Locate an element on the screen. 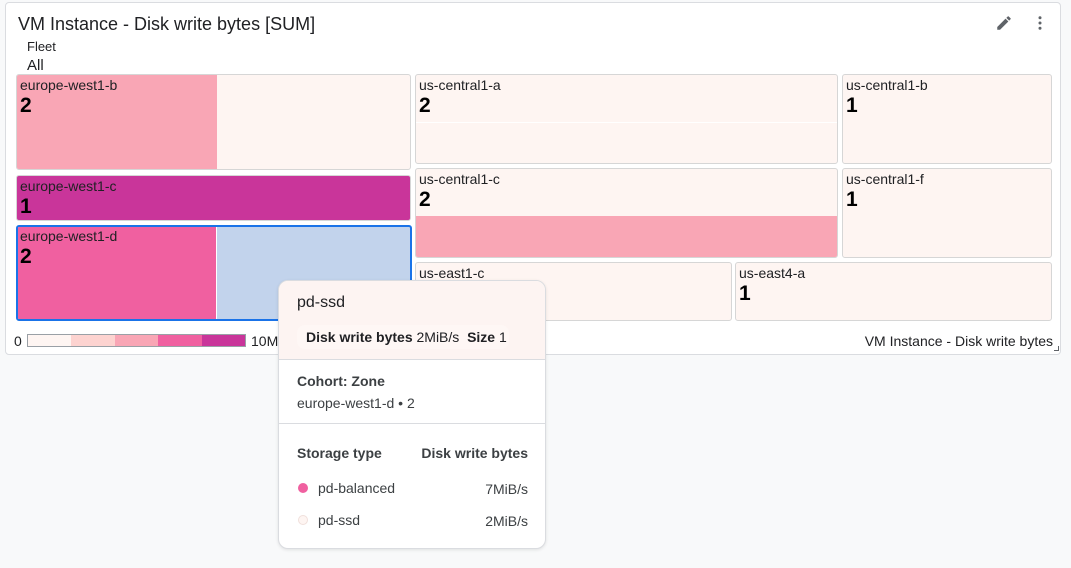 The height and width of the screenshot is (568, 1071). tile-us-east4-a: us-east4-a 1 is located at coordinates (893, 291).